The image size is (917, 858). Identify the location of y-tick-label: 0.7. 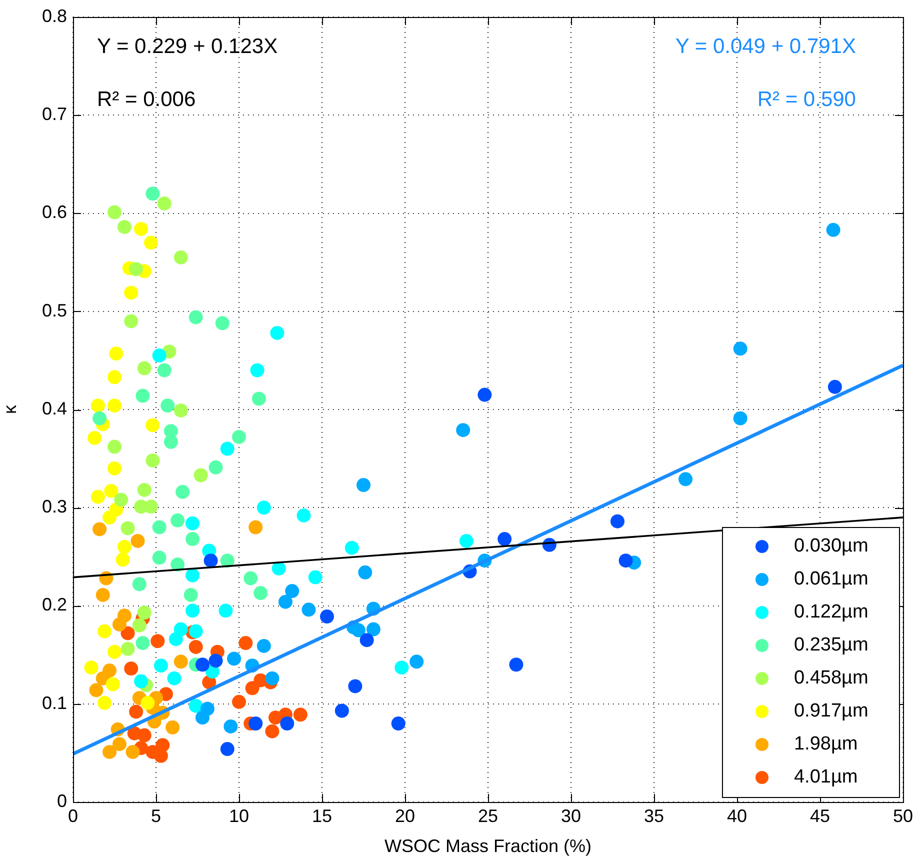
(54, 114).